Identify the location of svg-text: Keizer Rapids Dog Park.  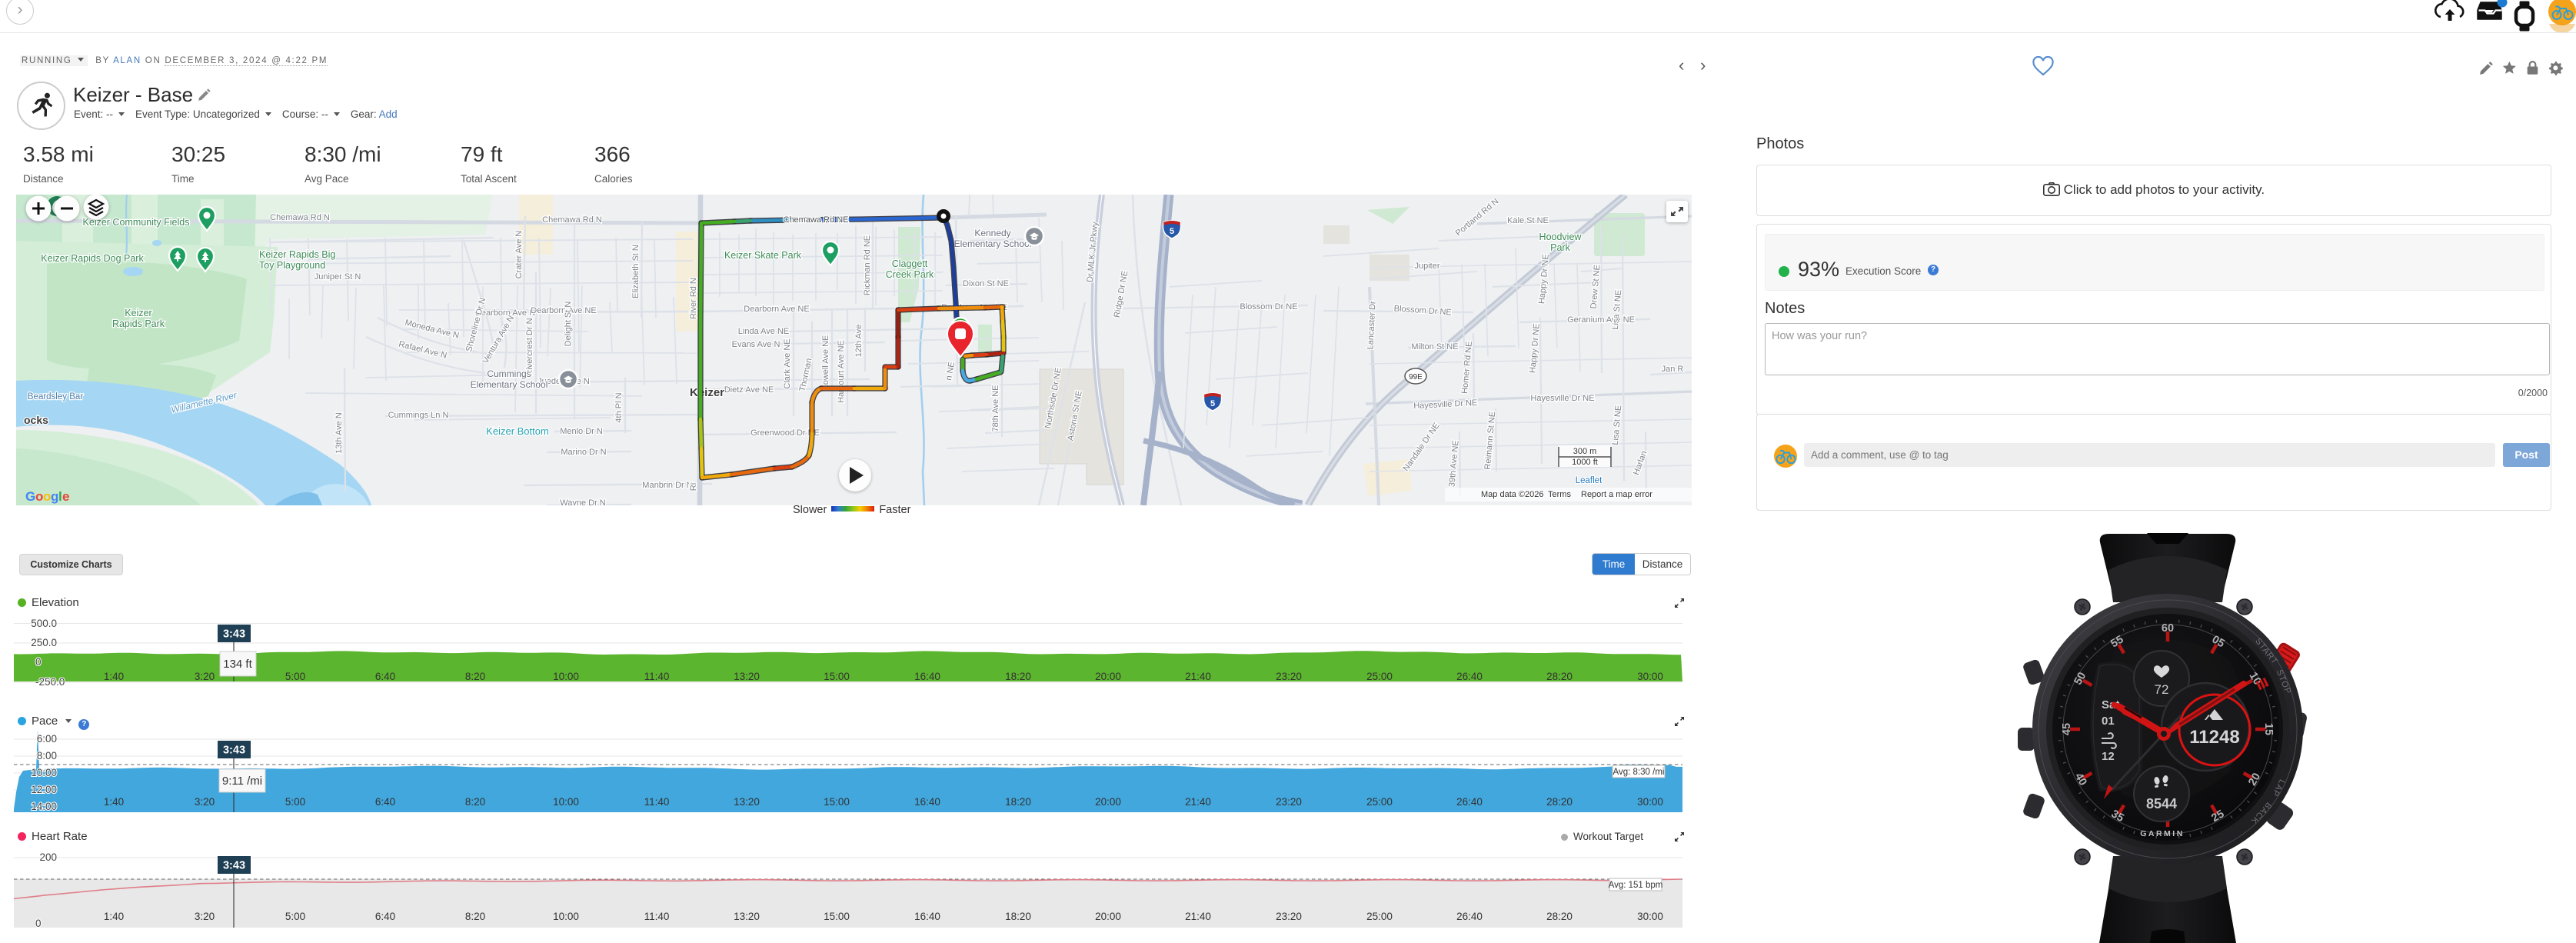
(93, 258).